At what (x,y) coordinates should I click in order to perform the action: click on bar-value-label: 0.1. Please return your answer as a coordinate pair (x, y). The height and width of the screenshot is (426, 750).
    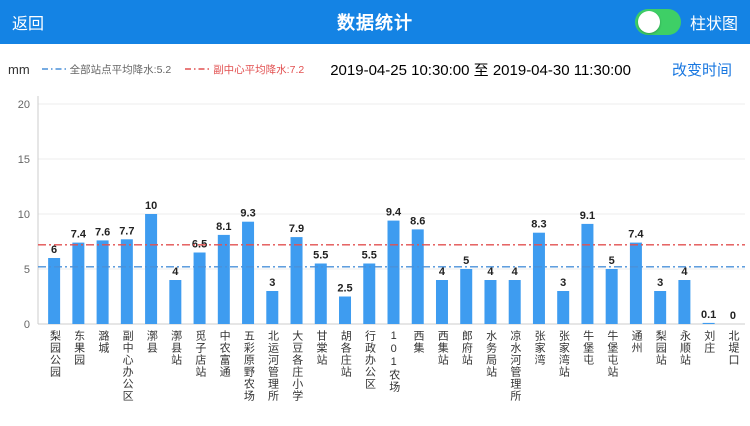
    Looking at the image, I should click on (708, 315).